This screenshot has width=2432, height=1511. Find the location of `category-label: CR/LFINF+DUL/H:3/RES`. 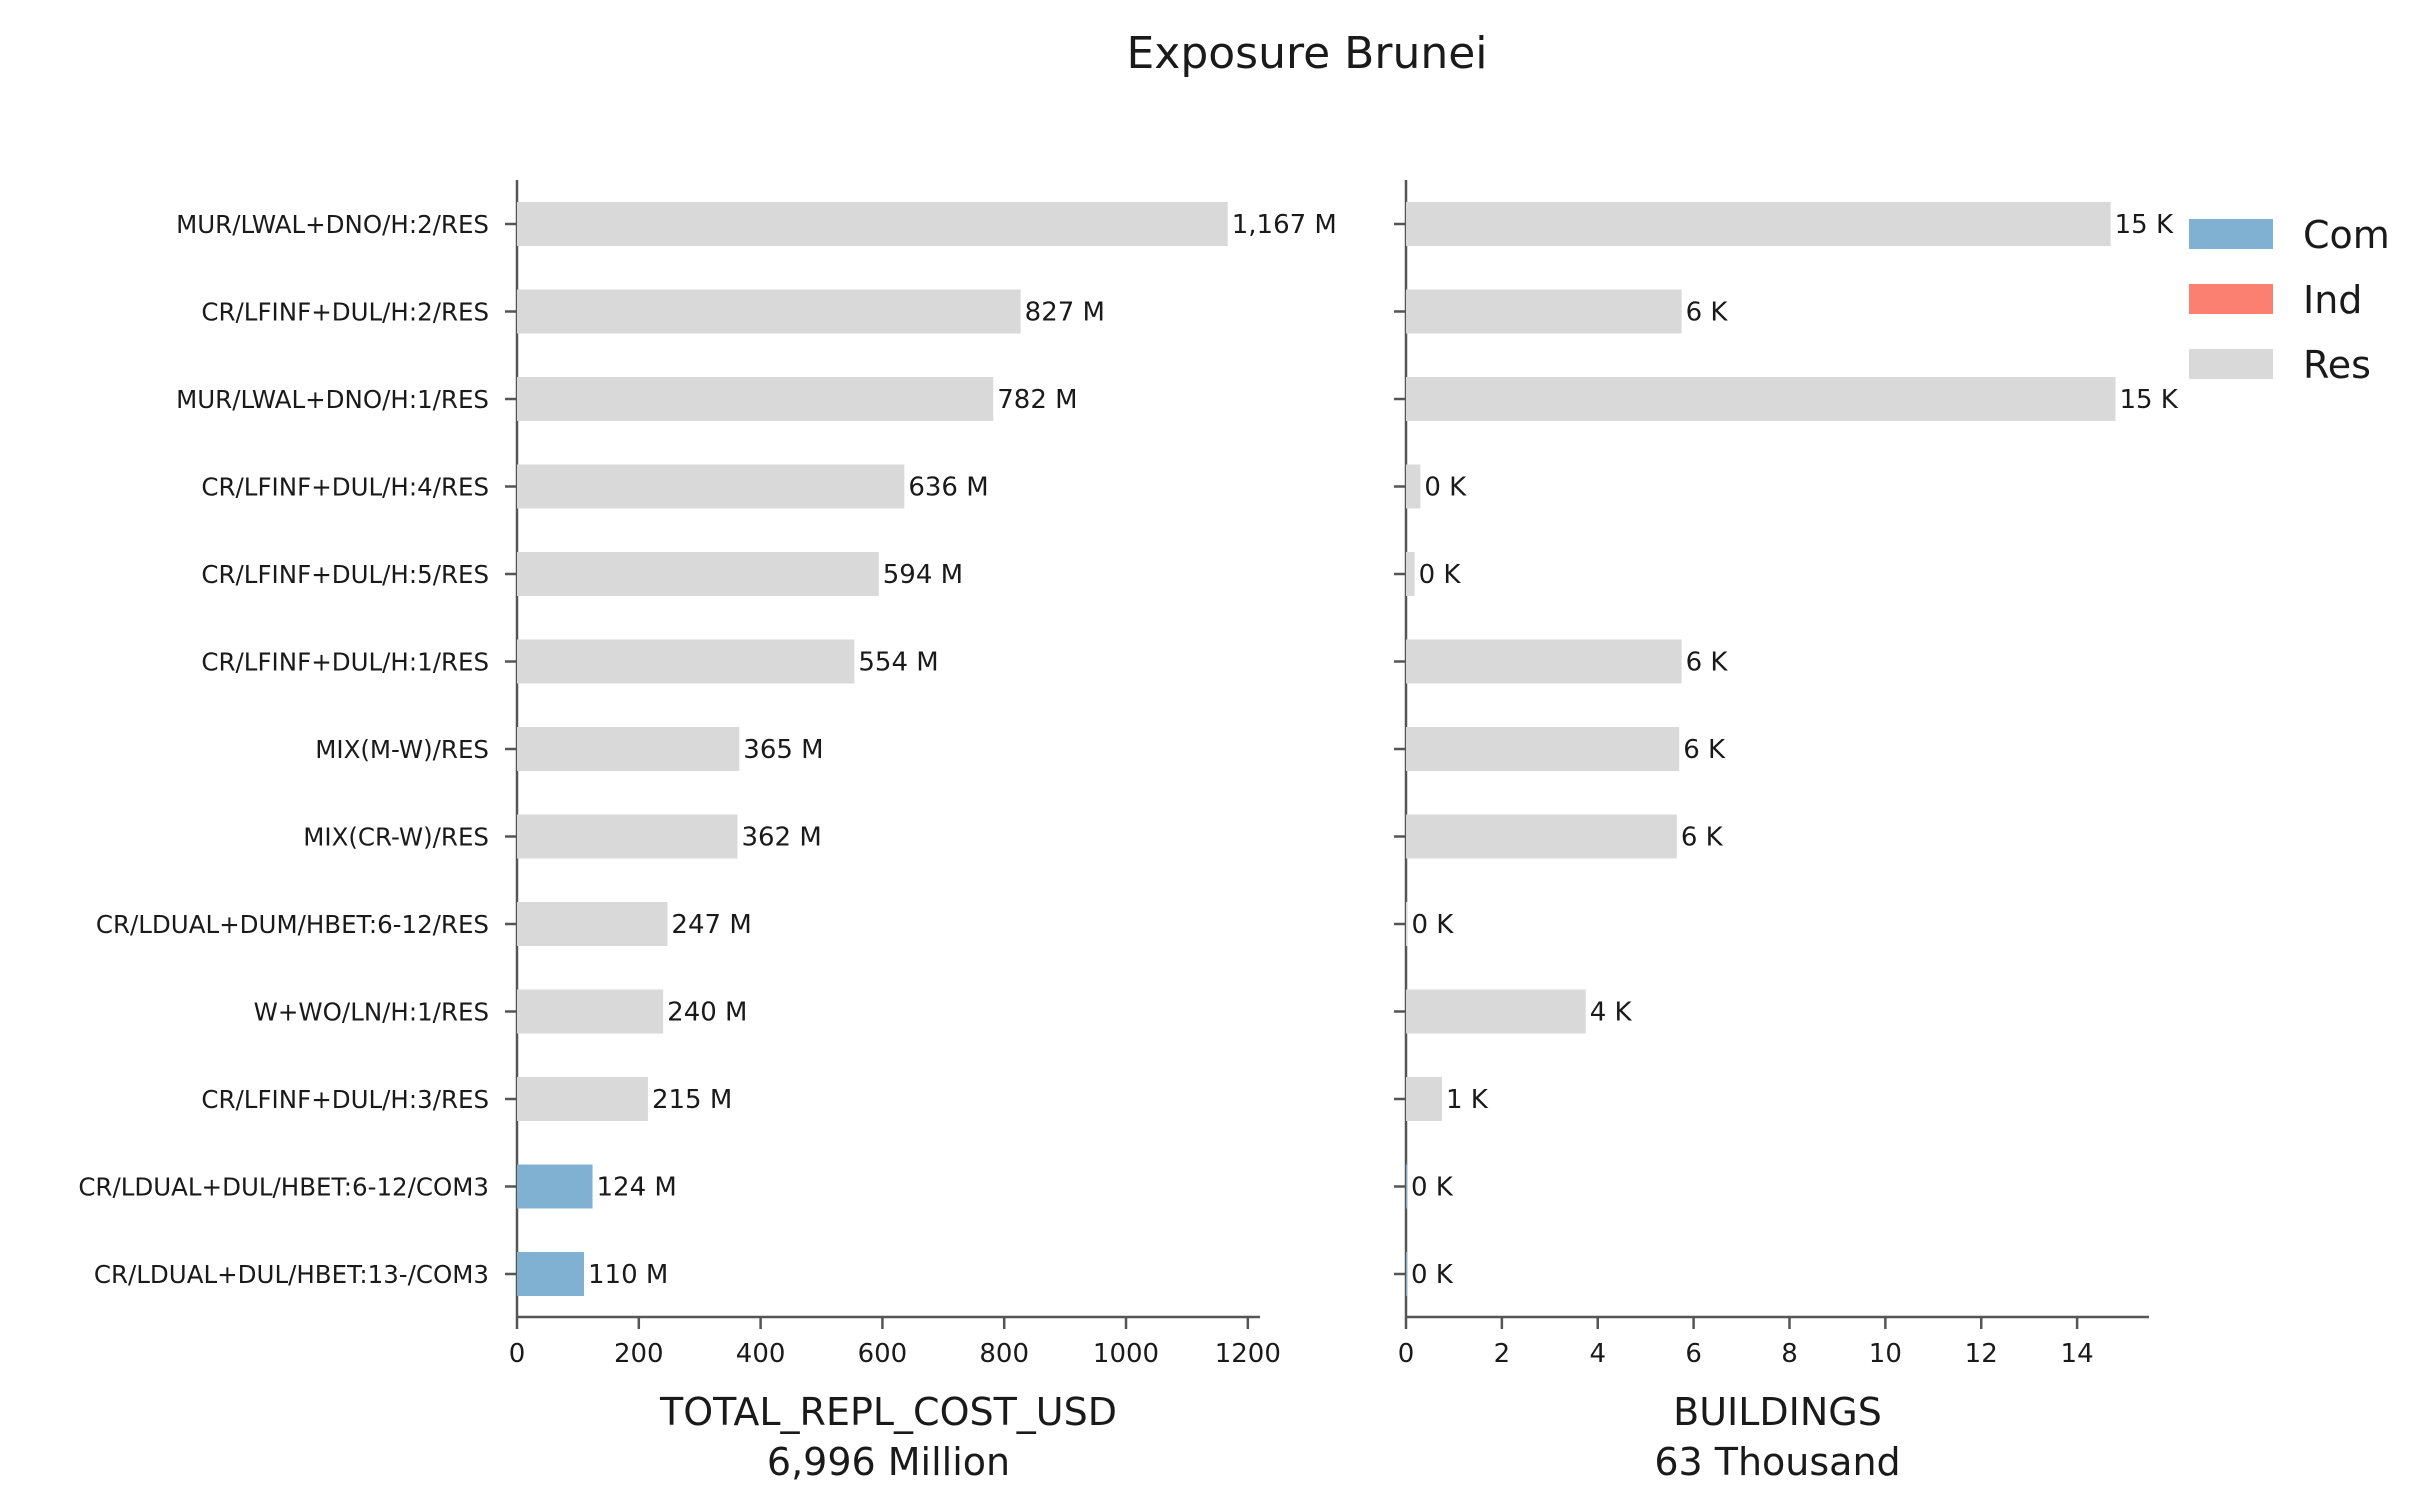

category-label: CR/LFINF+DUL/H:3/RES is located at coordinates (345, 1099).